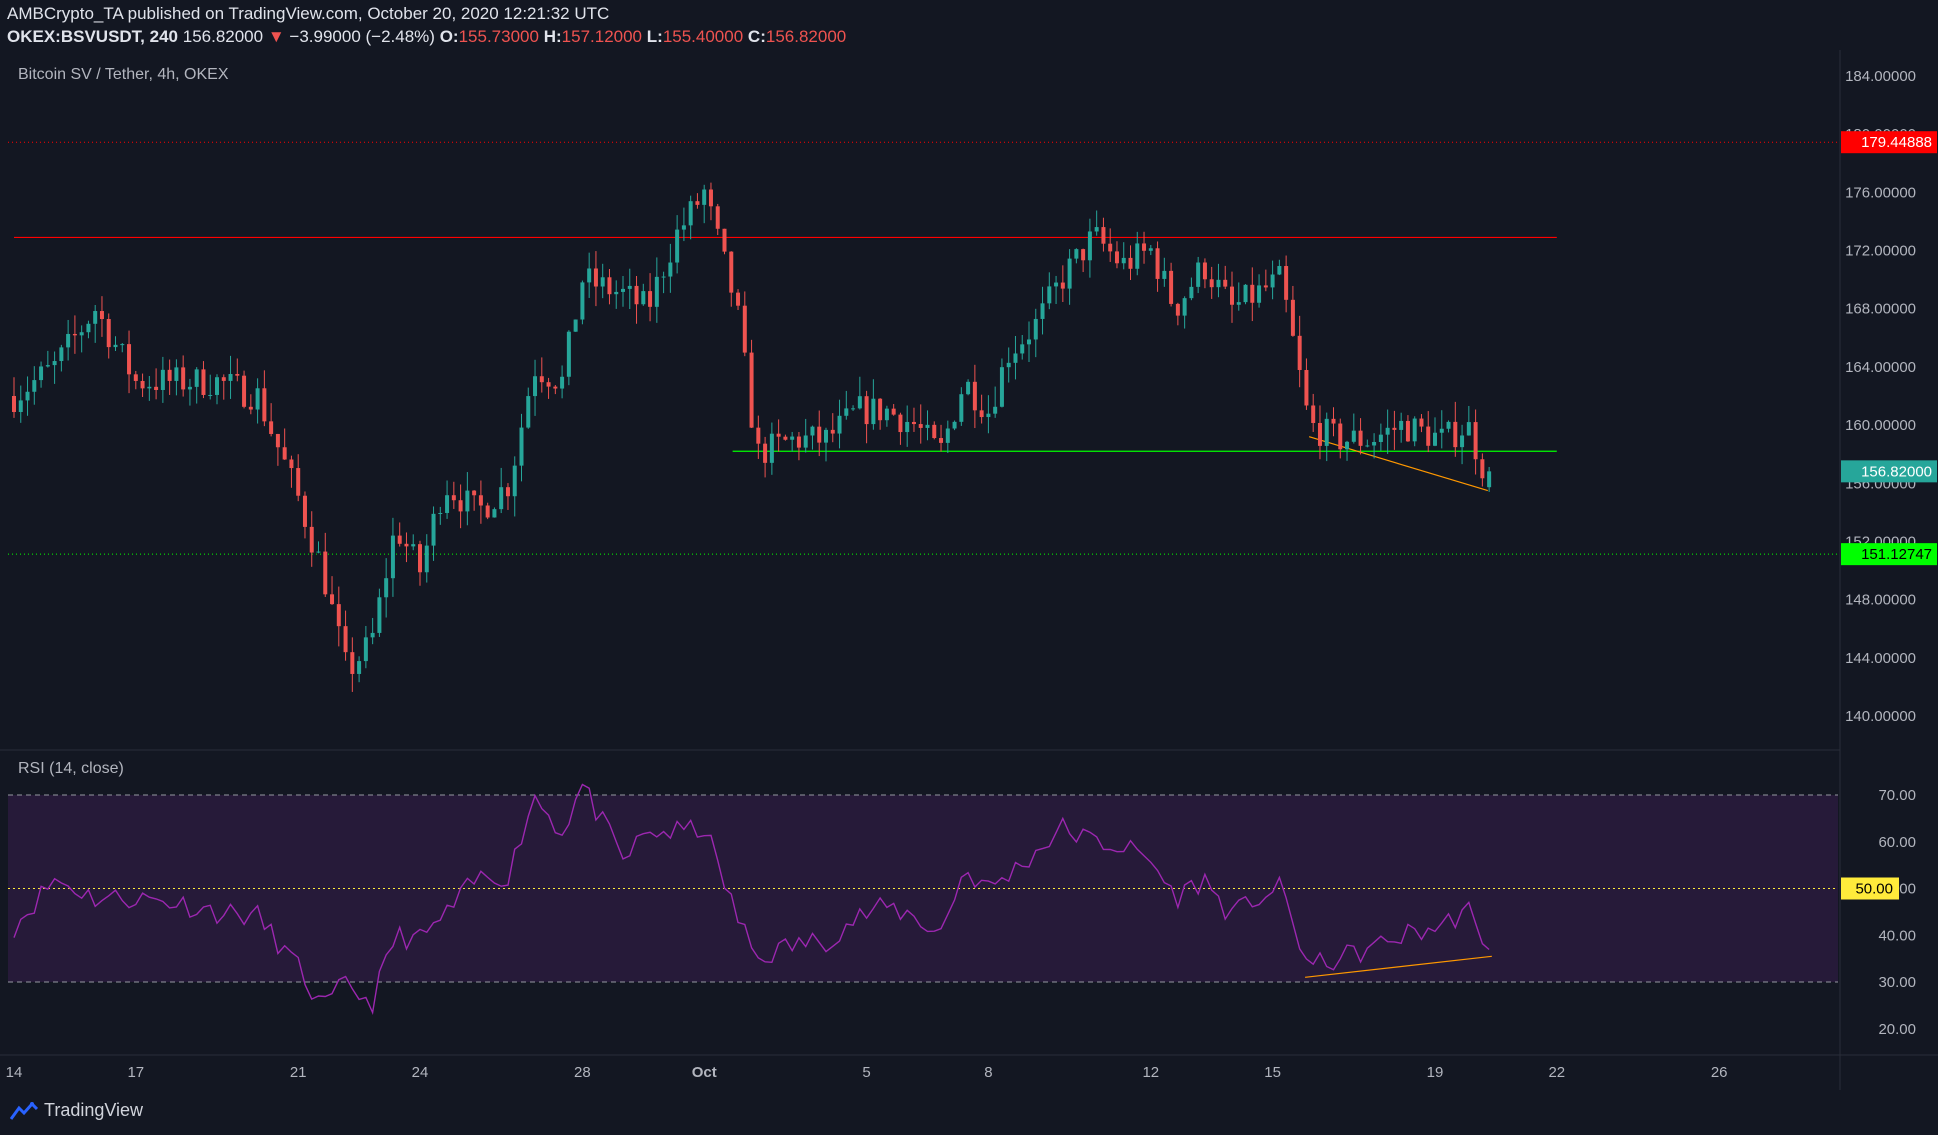 Image resolution: width=1938 pixels, height=1135 pixels. I want to click on price-axis-label: 172.00000, so click(1880, 251).